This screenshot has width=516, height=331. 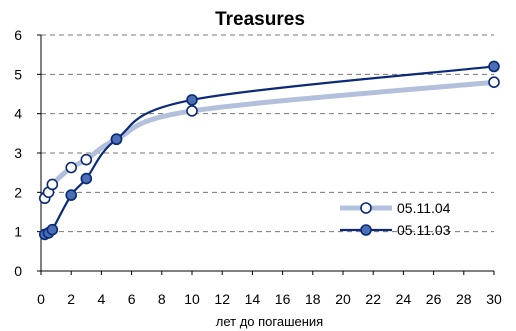 I want to click on y-tick-label: 6, so click(x=18, y=35).